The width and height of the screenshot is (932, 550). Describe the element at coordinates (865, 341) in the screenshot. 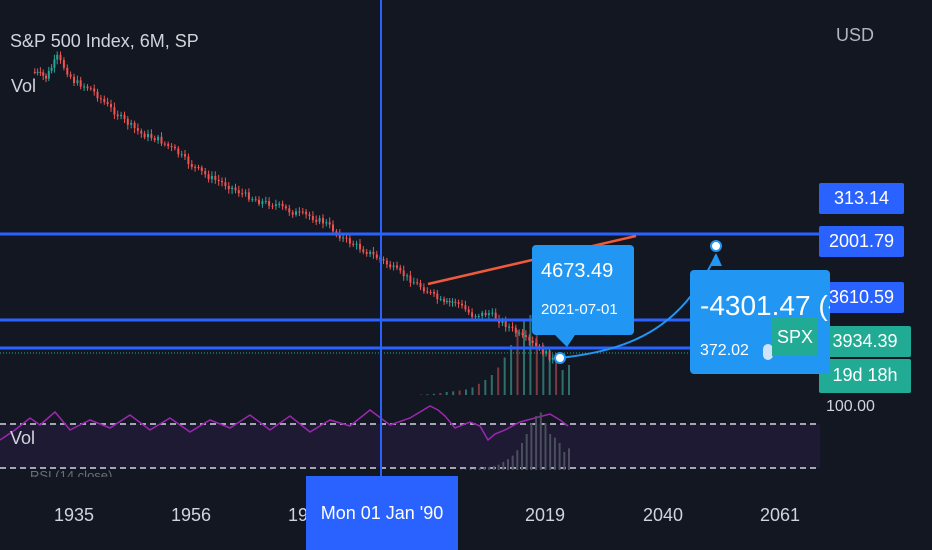

I see `last-price-label: 3934.39` at that location.